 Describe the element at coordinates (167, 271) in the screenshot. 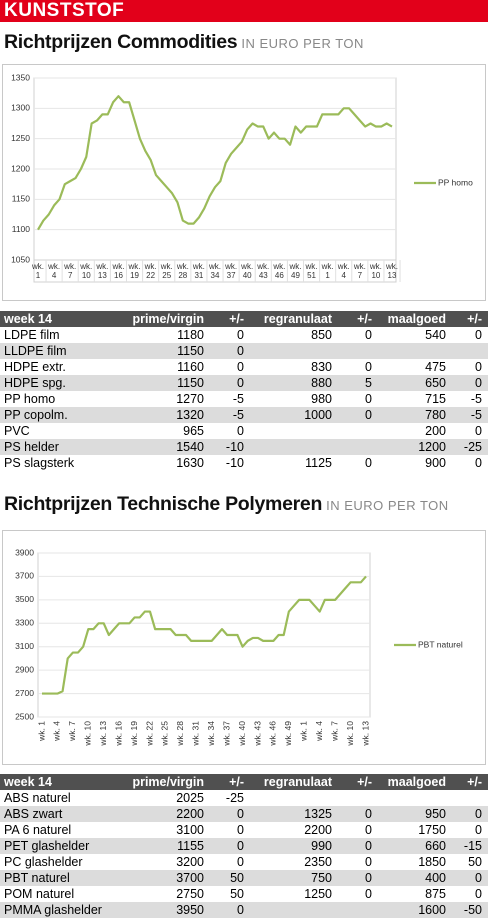

I see `x-tick-label-box: wk. 25` at that location.